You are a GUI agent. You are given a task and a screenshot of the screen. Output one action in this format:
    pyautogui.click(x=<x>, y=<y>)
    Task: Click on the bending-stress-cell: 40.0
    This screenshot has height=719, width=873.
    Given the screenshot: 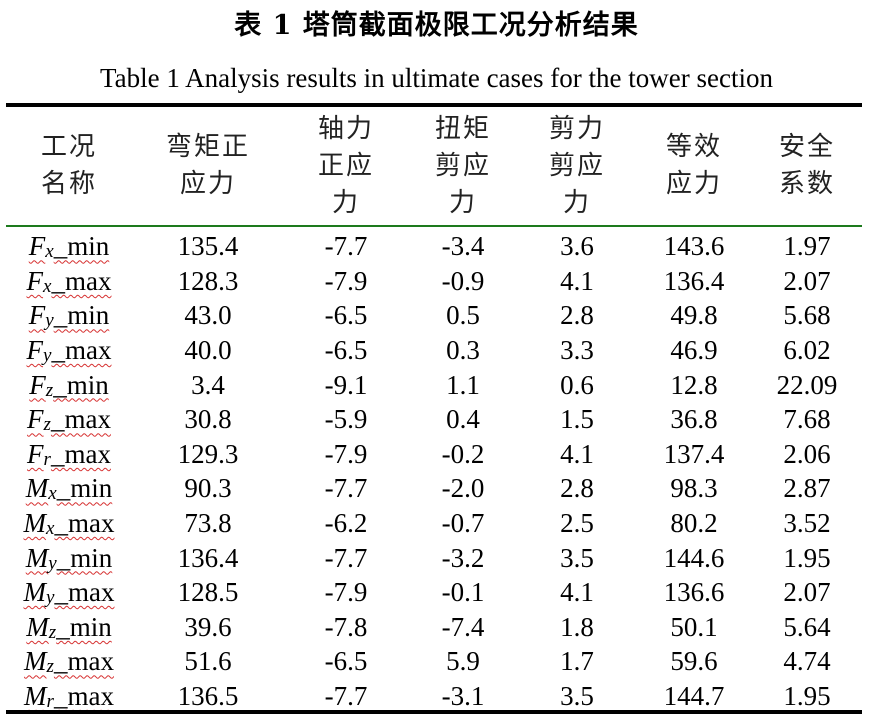 What is the action you would take?
    pyautogui.click(x=208, y=350)
    